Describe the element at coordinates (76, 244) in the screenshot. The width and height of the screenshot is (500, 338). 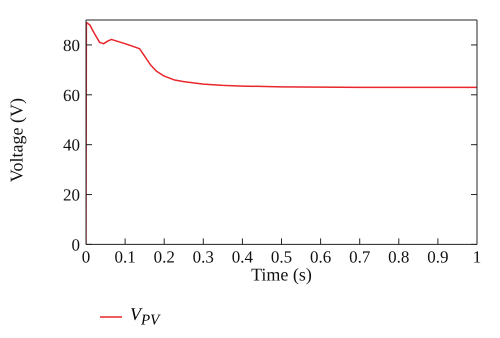
I see `y-tick-label: 0` at that location.